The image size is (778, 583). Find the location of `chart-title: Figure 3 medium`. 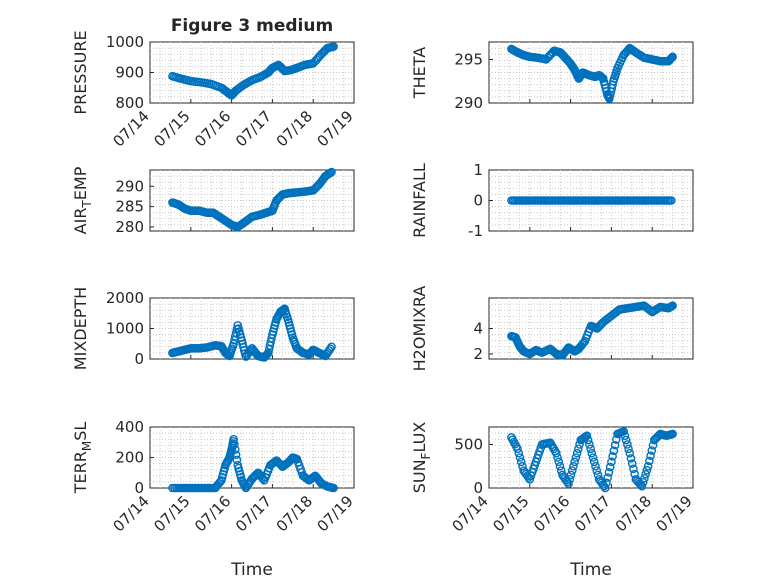

chart-title: Figure 3 medium is located at coordinates (252, 26).